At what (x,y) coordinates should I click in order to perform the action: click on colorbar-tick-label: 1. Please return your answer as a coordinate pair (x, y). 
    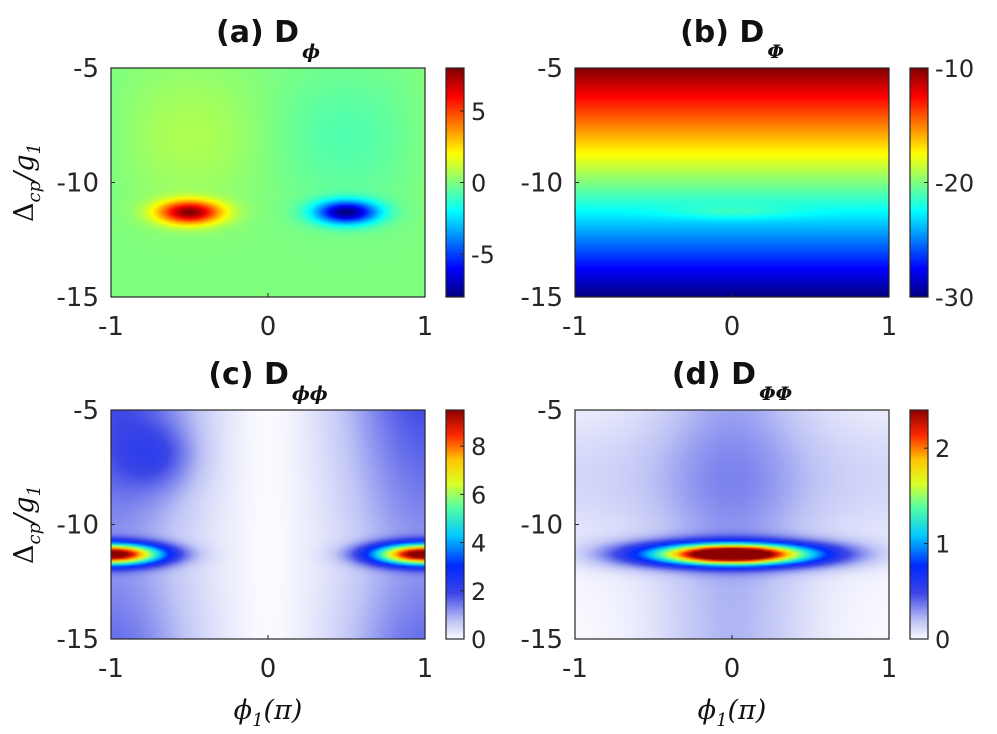
    Looking at the image, I should click on (942, 545).